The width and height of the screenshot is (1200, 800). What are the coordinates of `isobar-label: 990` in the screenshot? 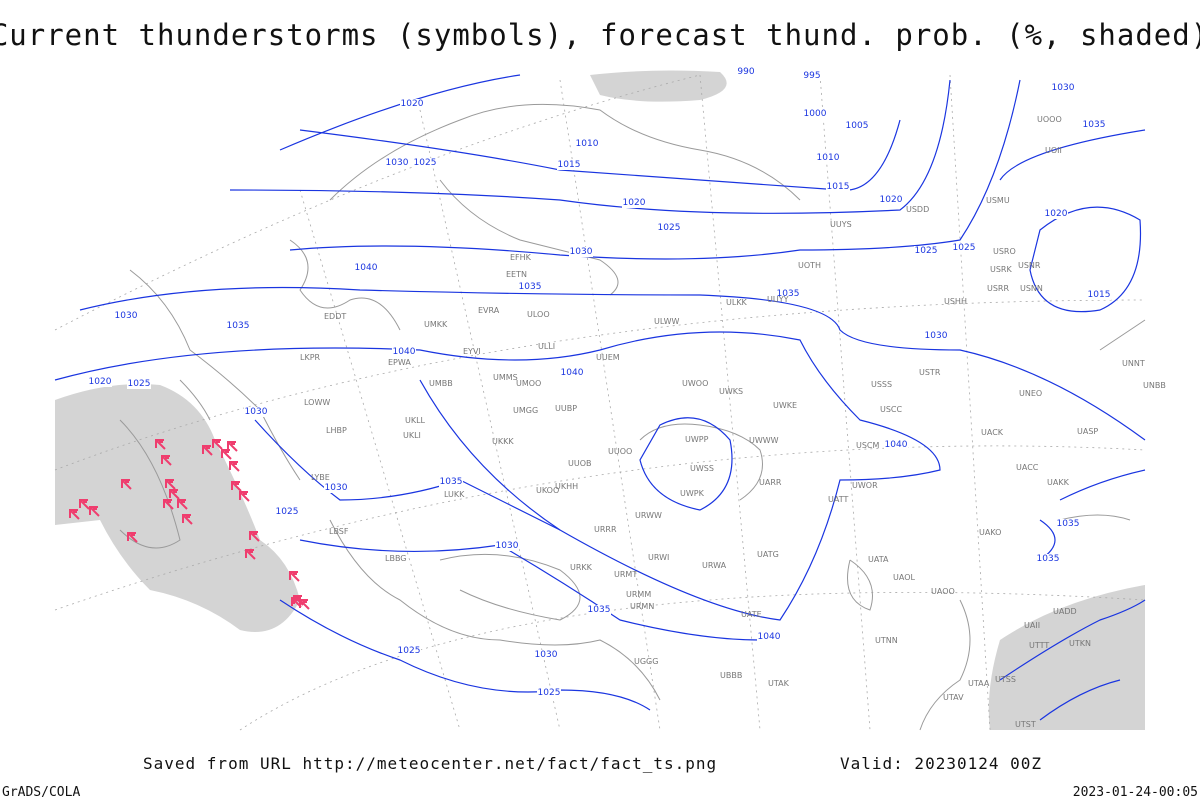 It's located at (745, 72).